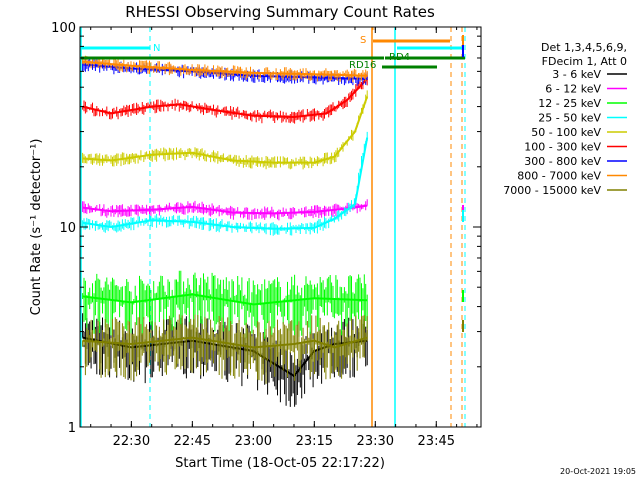 The image size is (640, 480). Describe the element at coordinates (363, 40) in the screenshot. I see `annotation-label: S` at that location.